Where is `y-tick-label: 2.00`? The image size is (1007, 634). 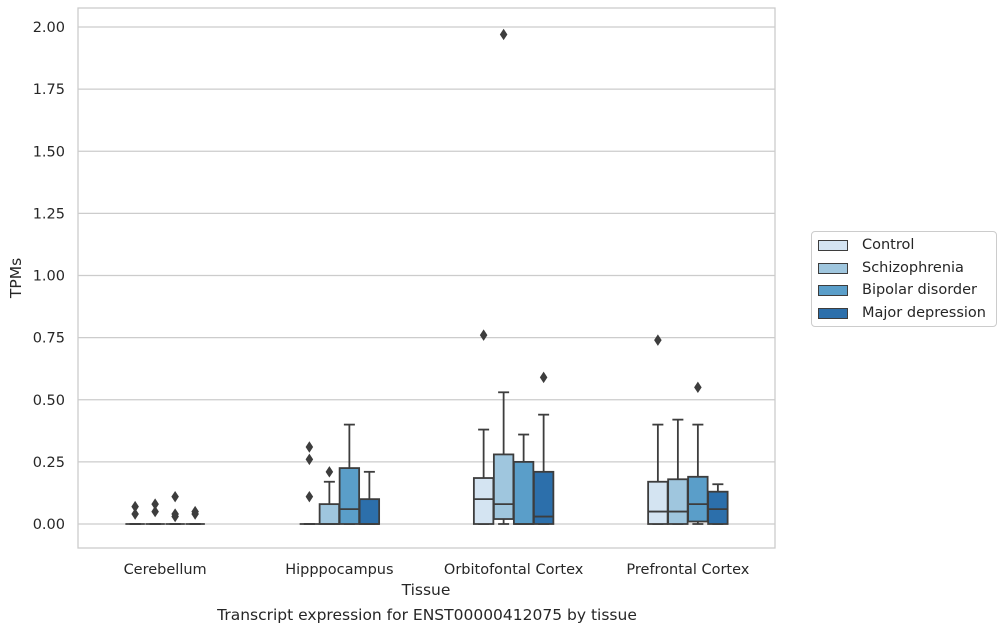 y-tick-label: 2.00 is located at coordinates (49, 28).